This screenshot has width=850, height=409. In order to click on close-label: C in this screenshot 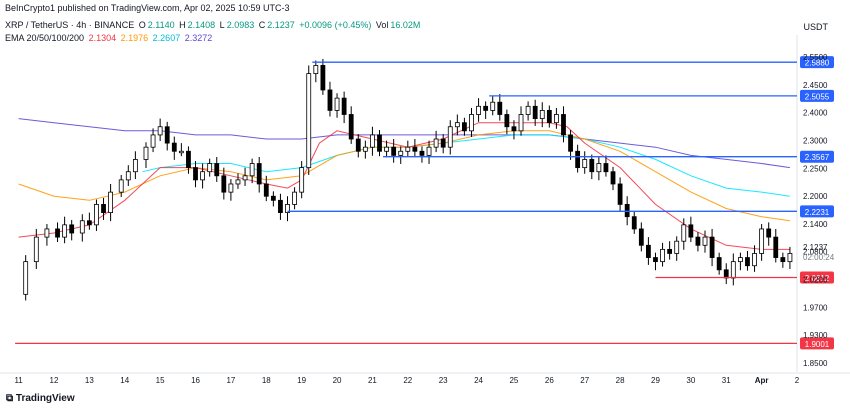, I will do `click(262, 25)`.